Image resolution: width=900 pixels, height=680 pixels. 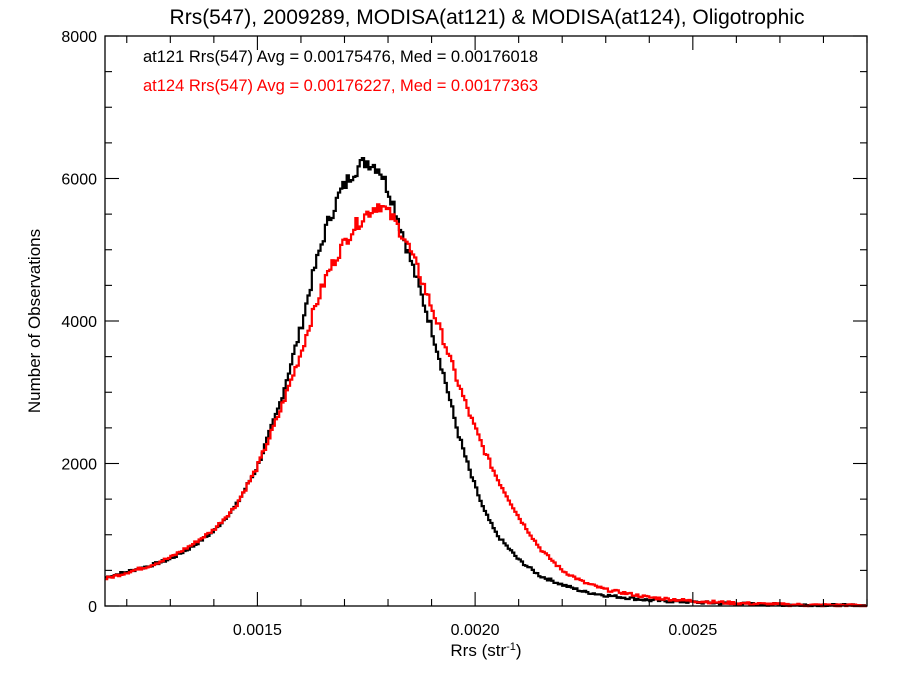 I want to click on x-tick-label-1: 0.0020, so click(x=475, y=630).